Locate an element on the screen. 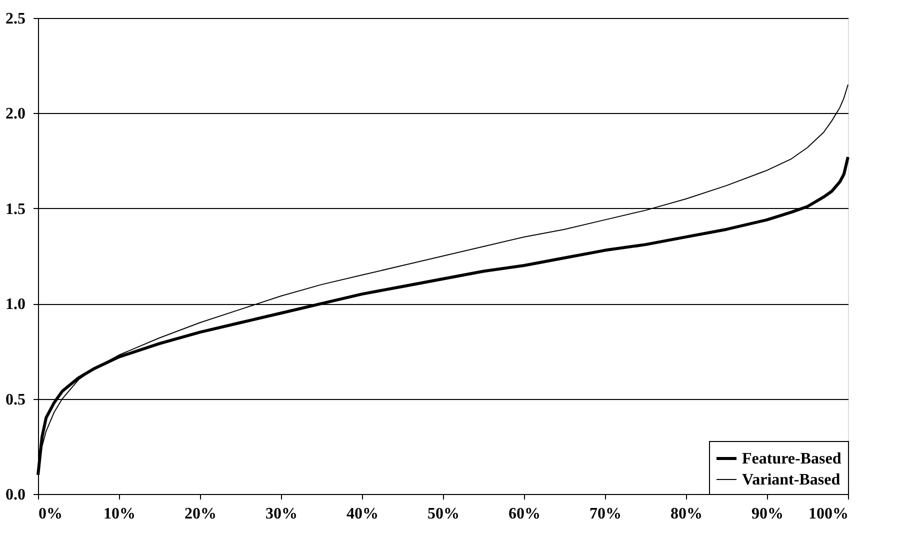 Image resolution: width=898 pixels, height=541 pixels. x-tick-label: 70% is located at coordinates (606, 514).